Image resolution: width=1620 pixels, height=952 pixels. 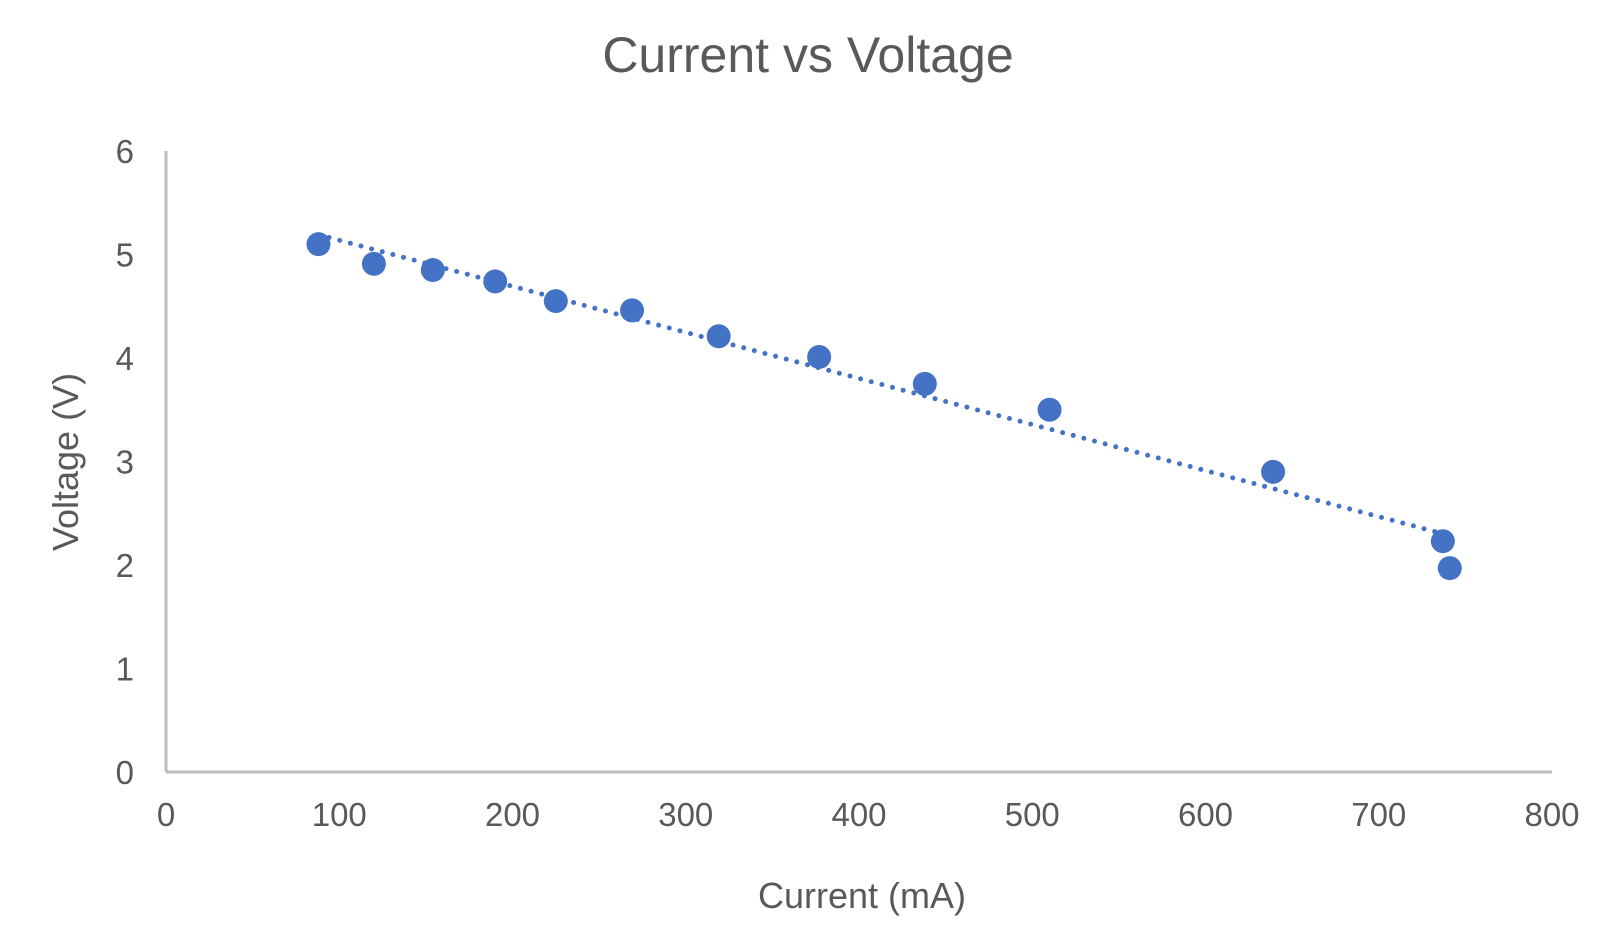 I want to click on y-tick-label: 6, so click(x=125, y=151).